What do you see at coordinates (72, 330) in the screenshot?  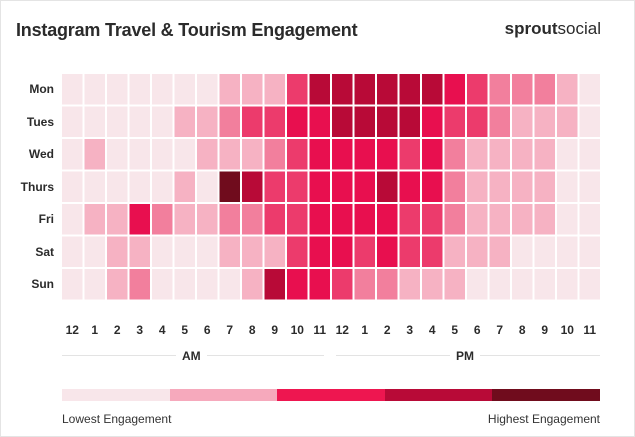 I see `hour-label: 12` at bounding box center [72, 330].